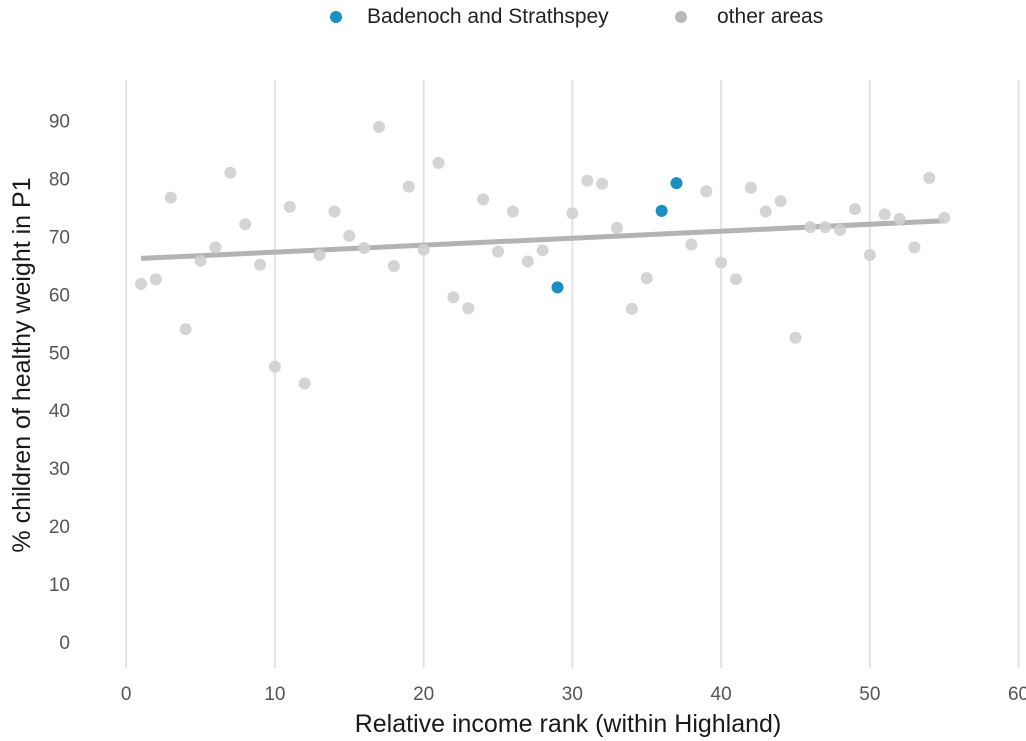  I want to click on x-tick-label: 40, so click(721, 694).